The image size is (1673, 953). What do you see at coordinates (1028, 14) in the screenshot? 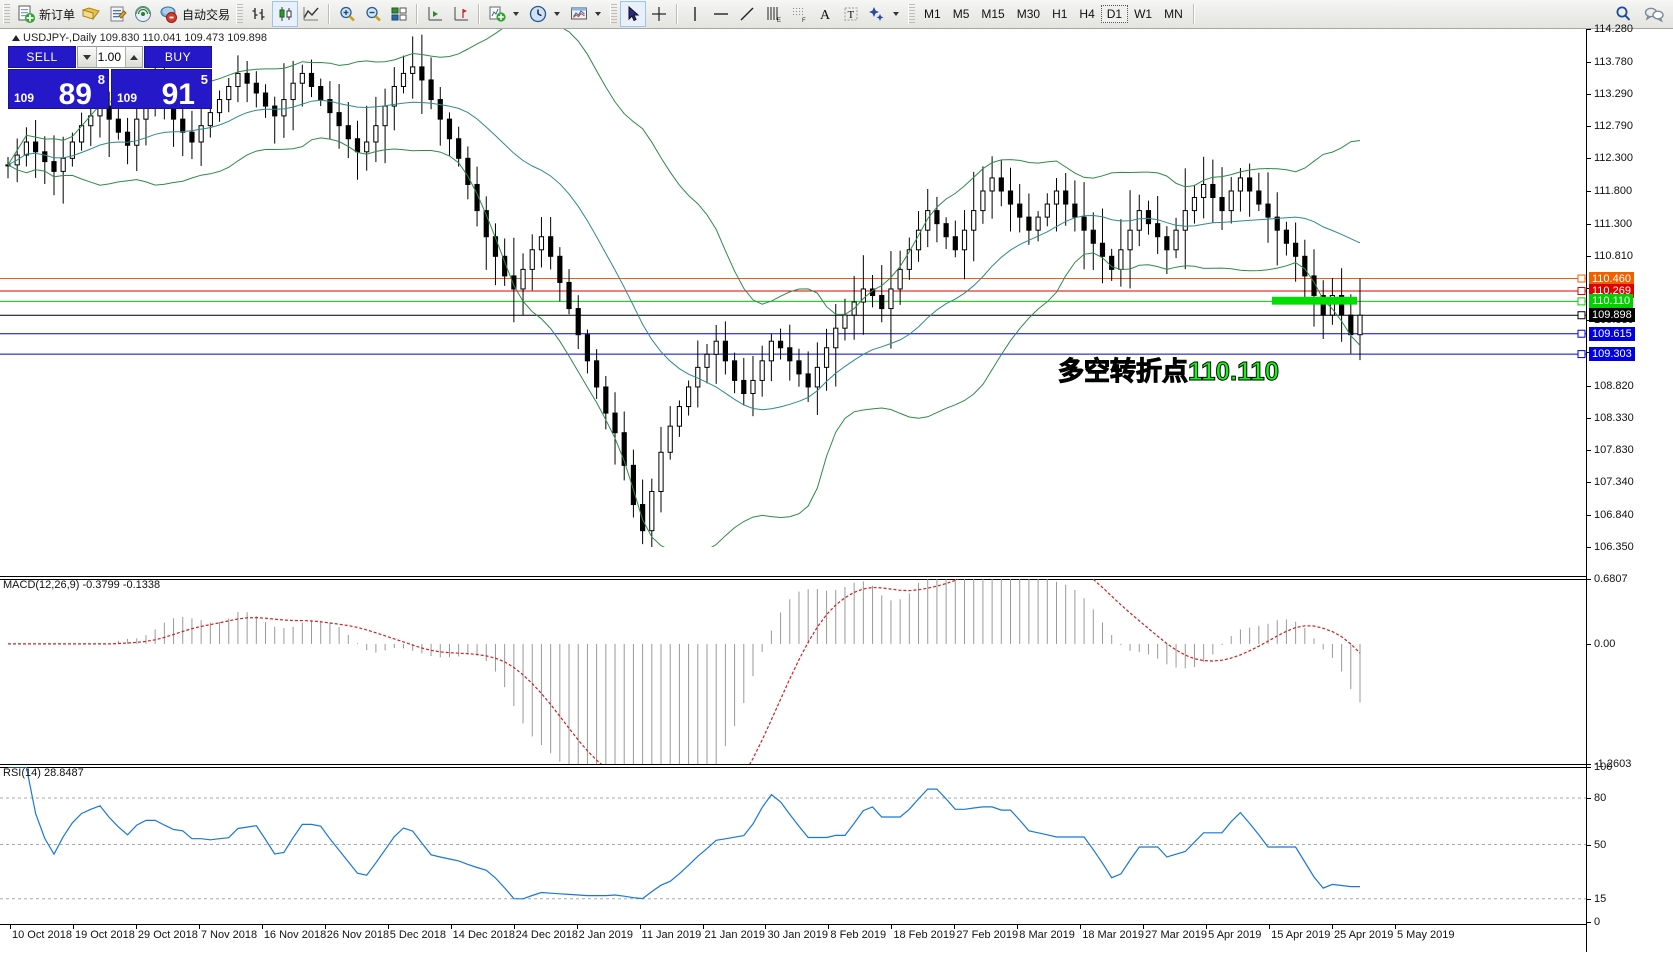
I see `timeframe-m30: M30` at bounding box center [1028, 14].